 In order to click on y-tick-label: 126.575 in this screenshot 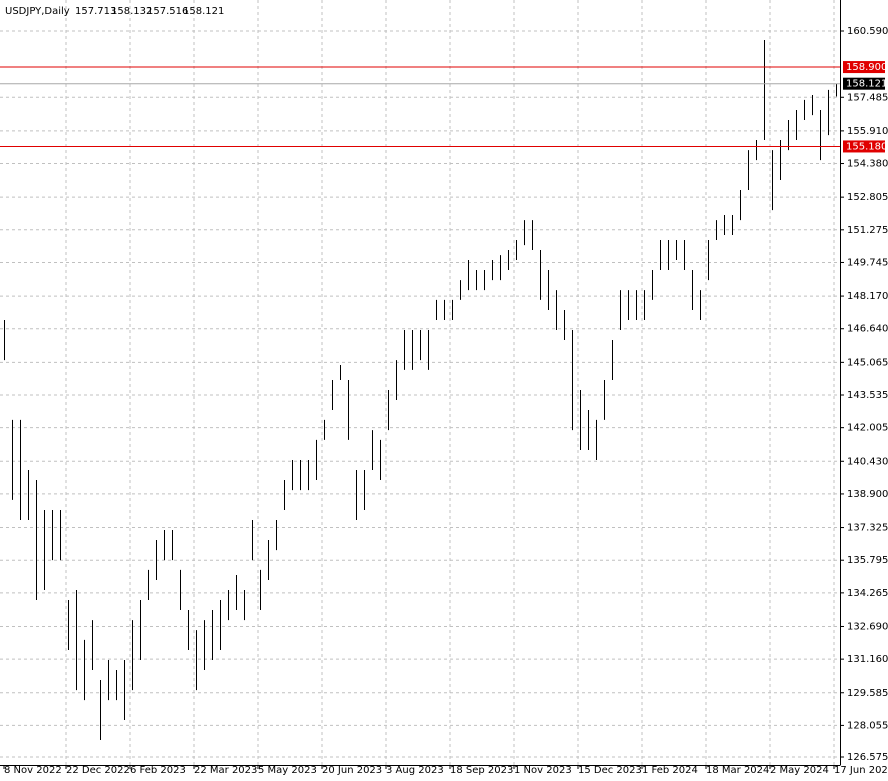, I will do `click(867, 757)`.